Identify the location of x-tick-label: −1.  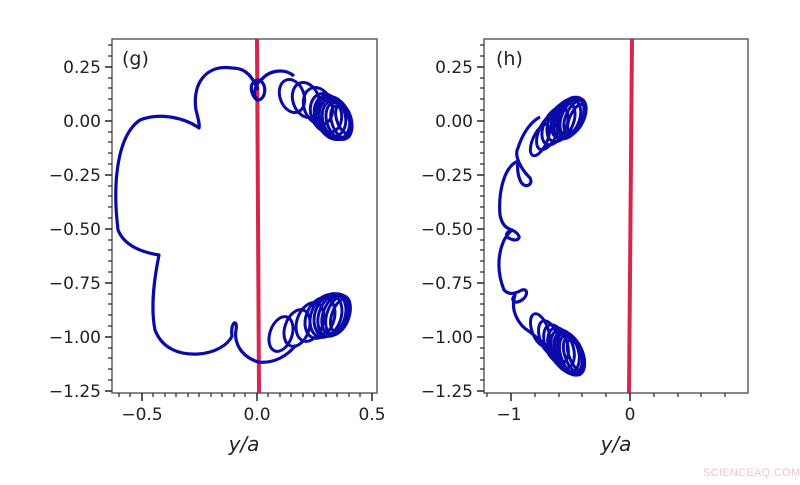
(508, 415).